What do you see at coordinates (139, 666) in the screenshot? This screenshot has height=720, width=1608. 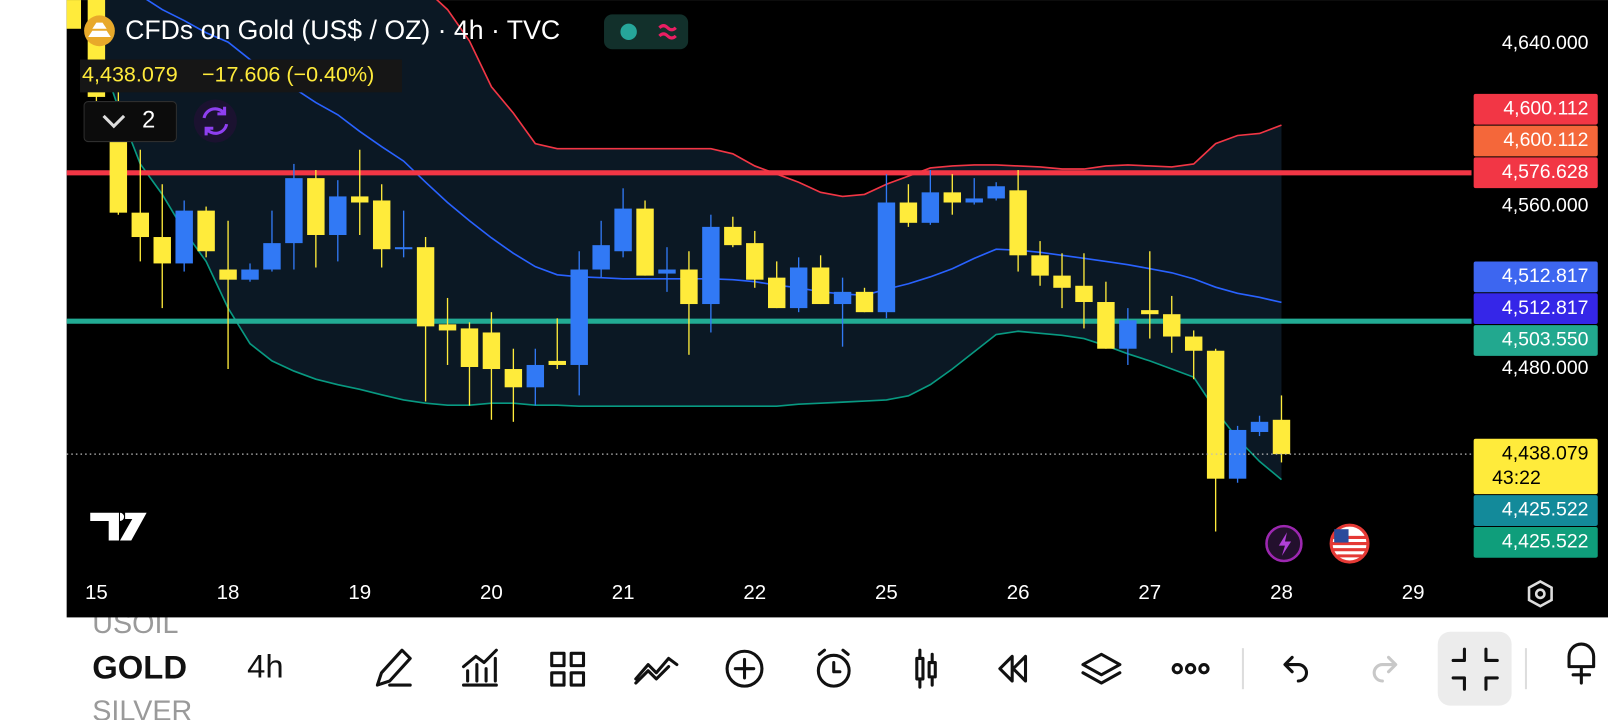 I see `symbol-active: GOLD` at bounding box center [139, 666].